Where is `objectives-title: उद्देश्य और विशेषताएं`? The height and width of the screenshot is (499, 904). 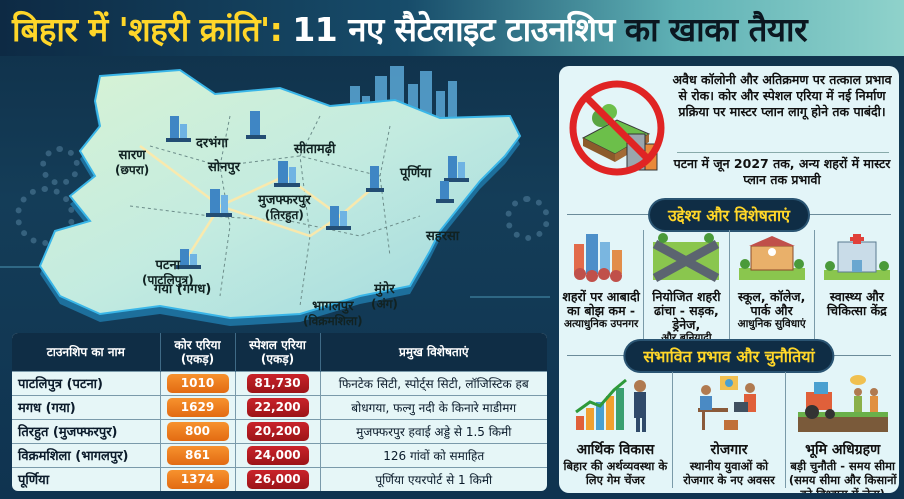
objectives-title: उद्देश्य और विशेषताएं is located at coordinates (729, 215).